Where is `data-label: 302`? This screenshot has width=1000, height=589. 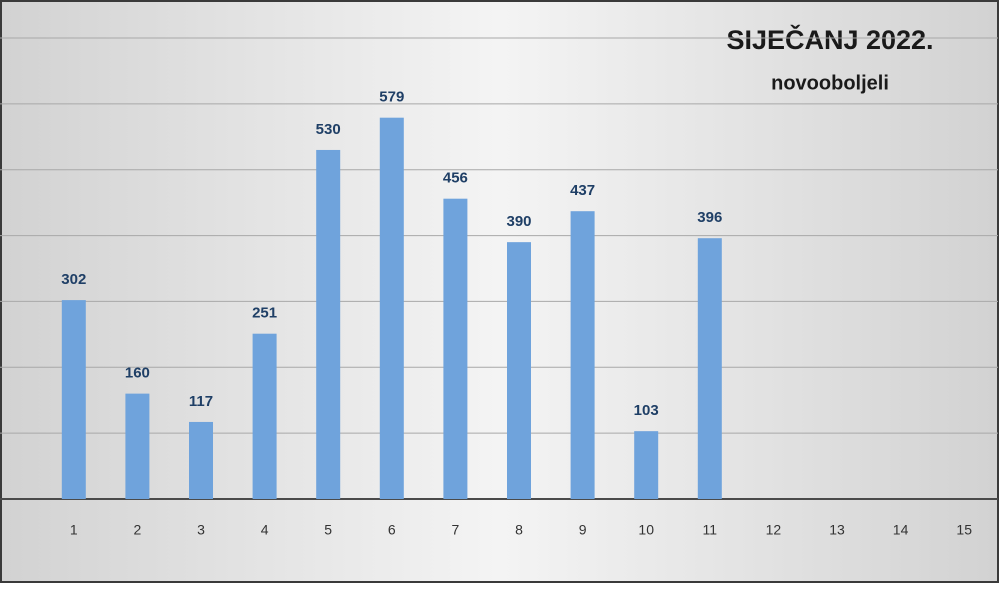 data-label: 302 is located at coordinates (73, 279).